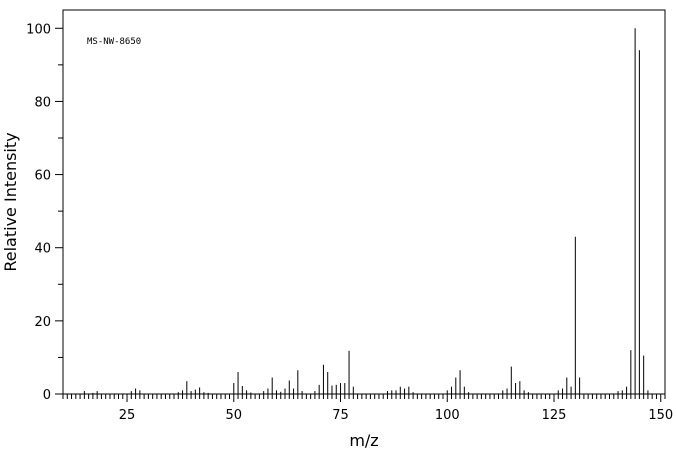 This screenshot has height=455, width=676. What do you see at coordinates (38, 29) in the screenshot?
I see `y-tick-label: 100` at bounding box center [38, 29].